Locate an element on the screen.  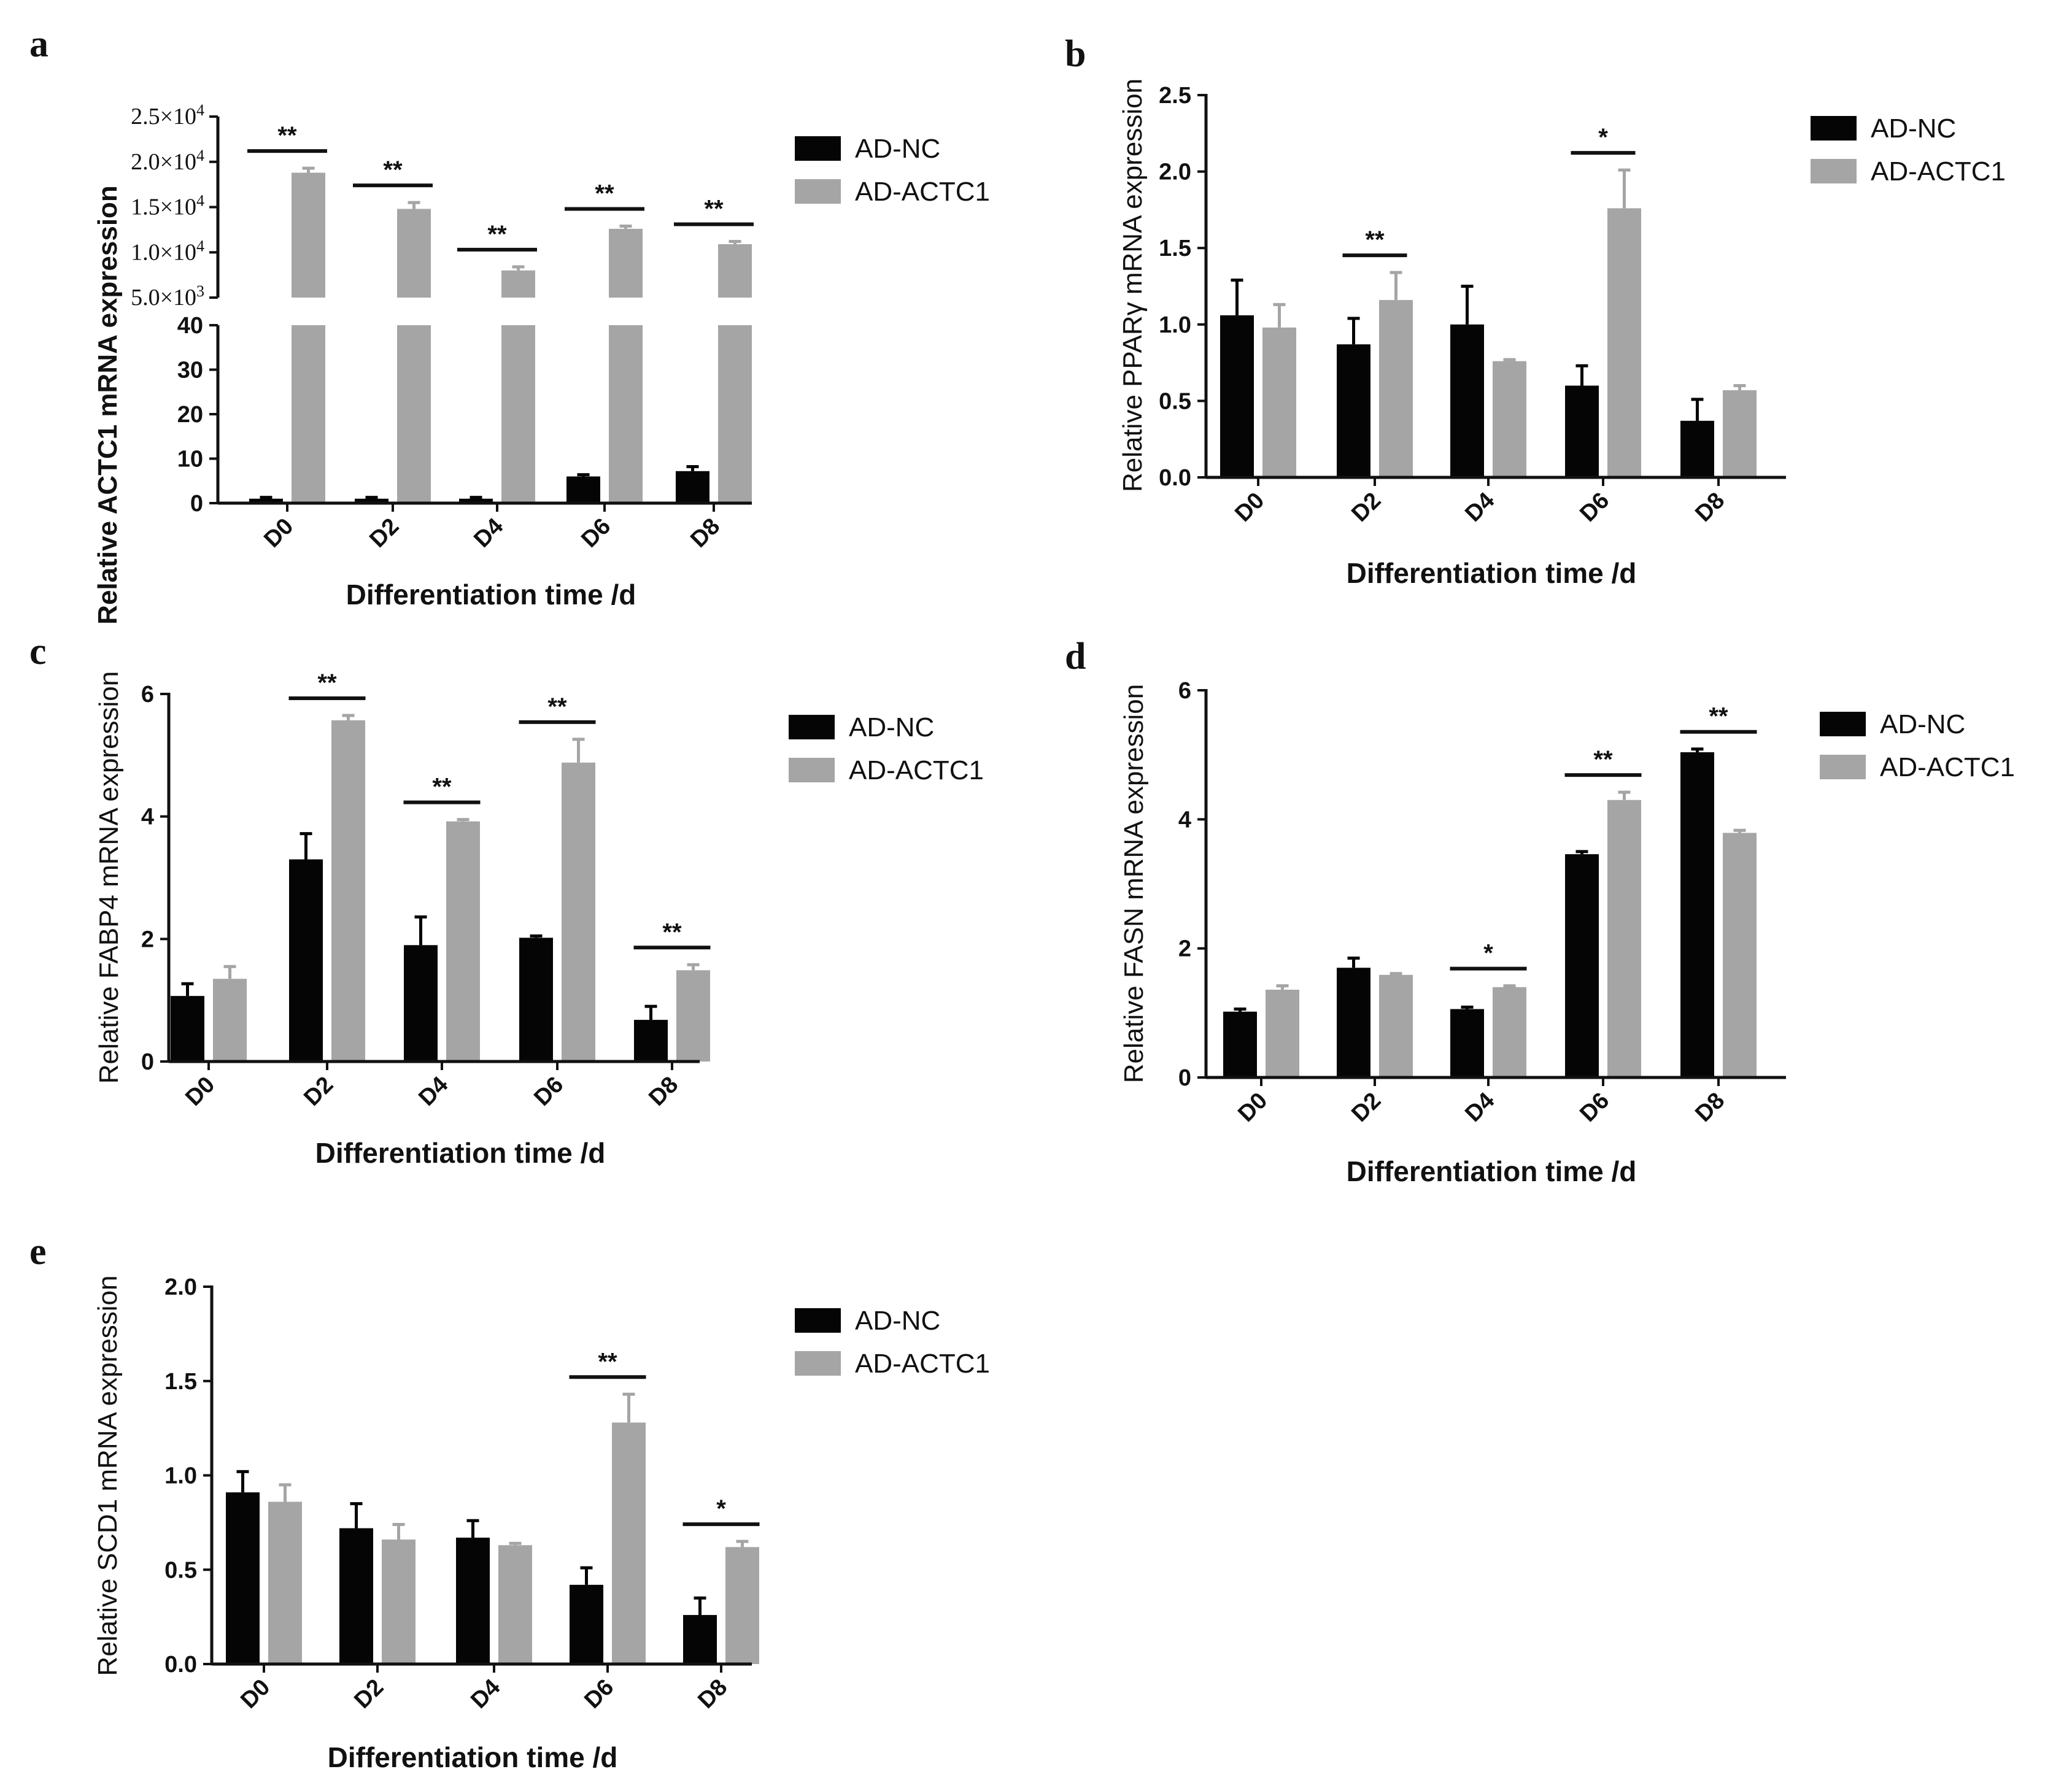
panel-label: a is located at coordinates (38, 44).